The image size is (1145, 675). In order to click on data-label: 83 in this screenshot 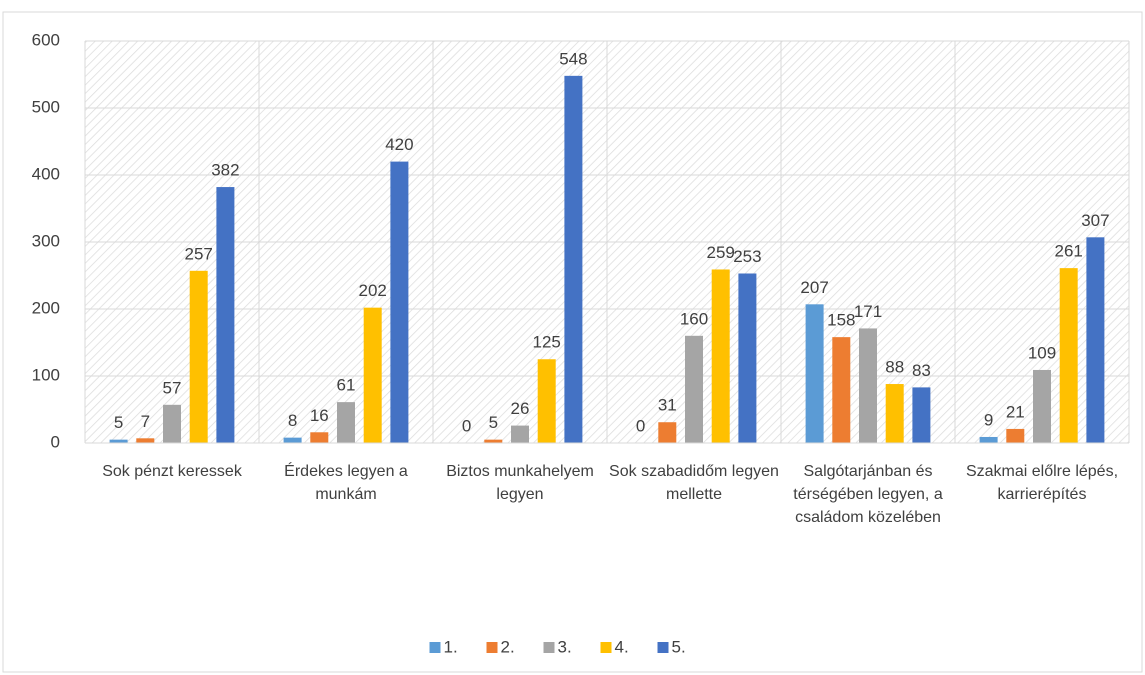, I will do `click(921, 370)`.